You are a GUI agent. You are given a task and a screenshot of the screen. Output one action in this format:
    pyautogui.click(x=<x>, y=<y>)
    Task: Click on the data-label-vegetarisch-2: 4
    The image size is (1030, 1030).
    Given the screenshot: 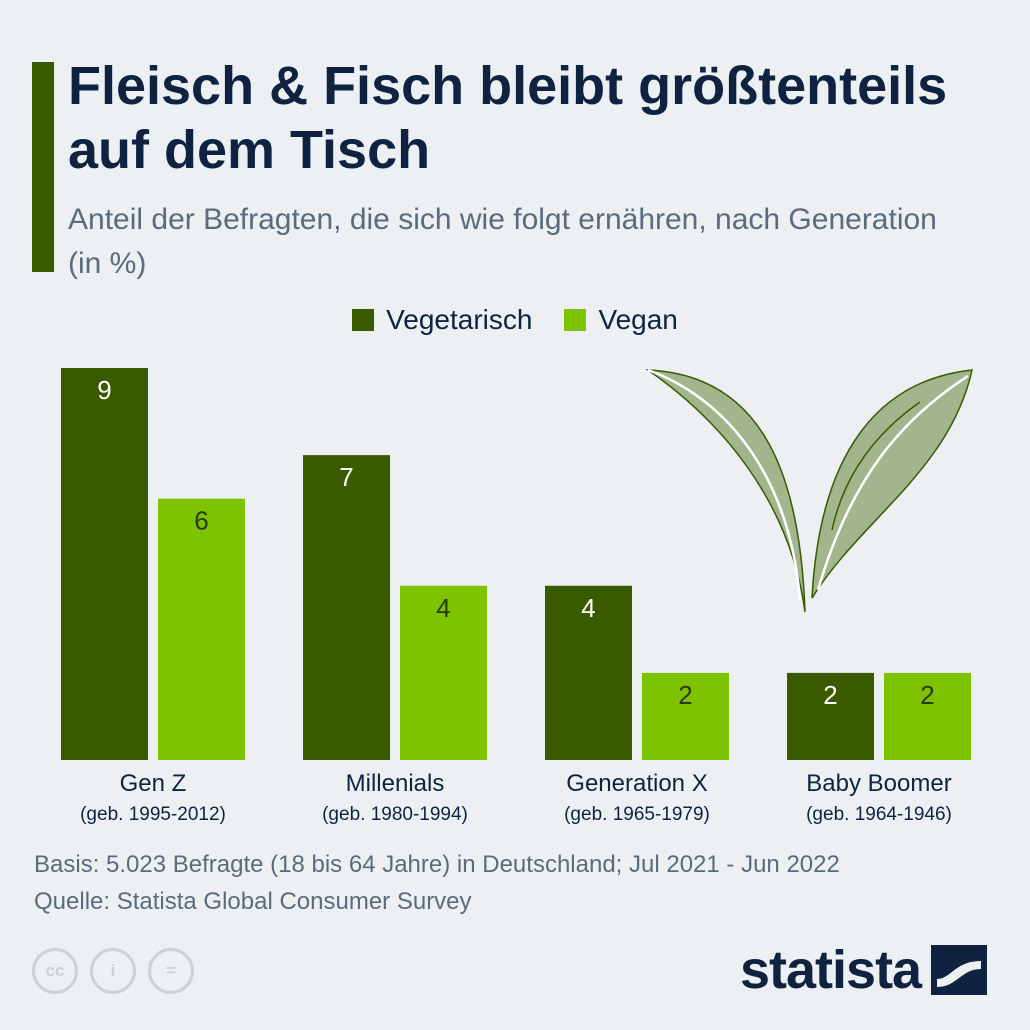 What is the action you would take?
    pyautogui.click(x=588, y=608)
    